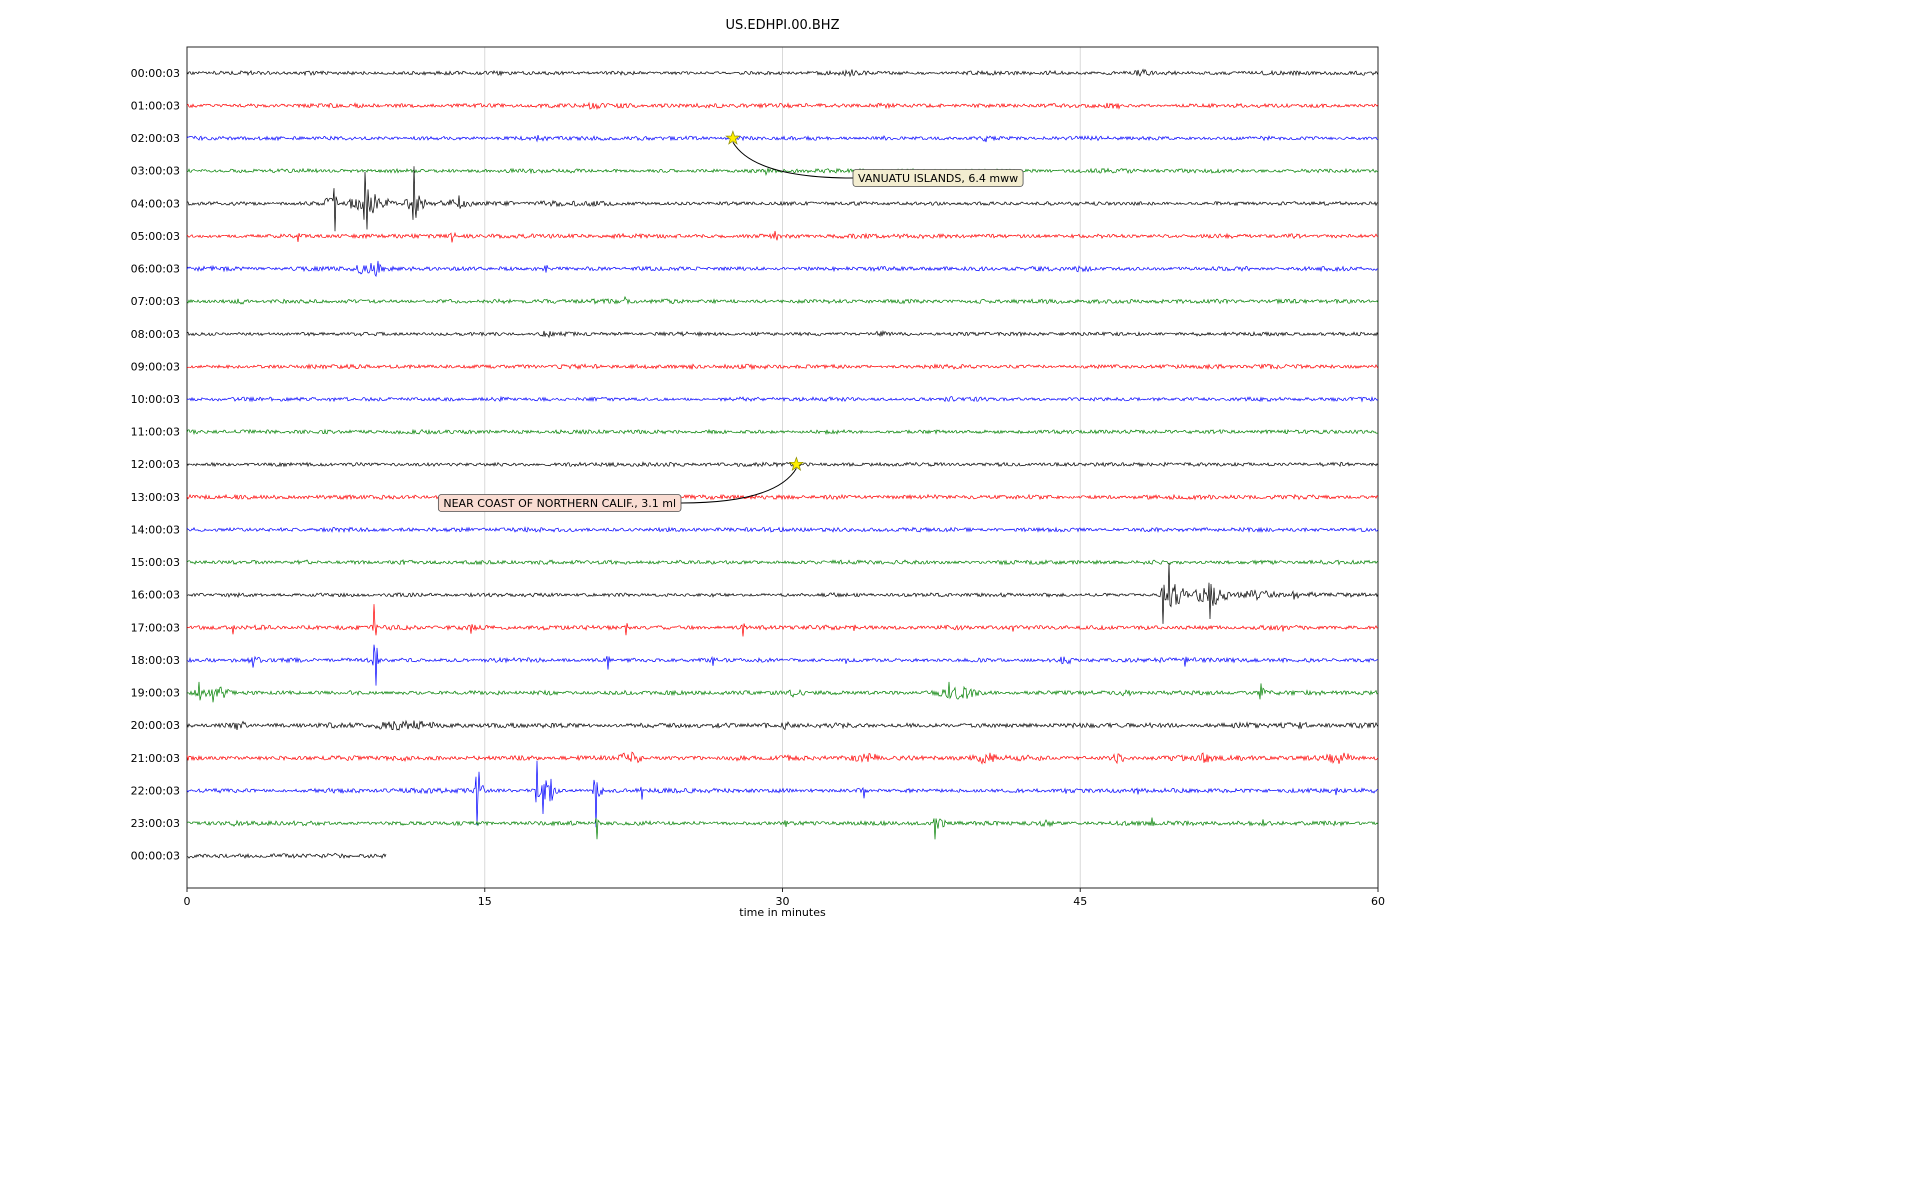 Image resolution: width=1920 pixels, height=1200 pixels. I want to click on event-annotation-label: NEAR COAST OF NORTHERN CALIF., 3.1 ml, so click(559, 503).